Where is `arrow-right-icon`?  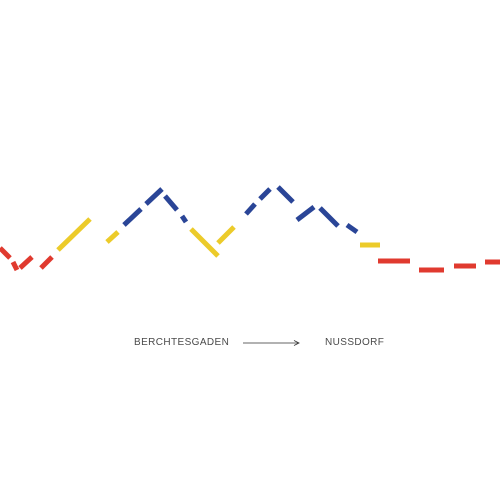 arrow-right-icon is located at coordinates (271, 343).